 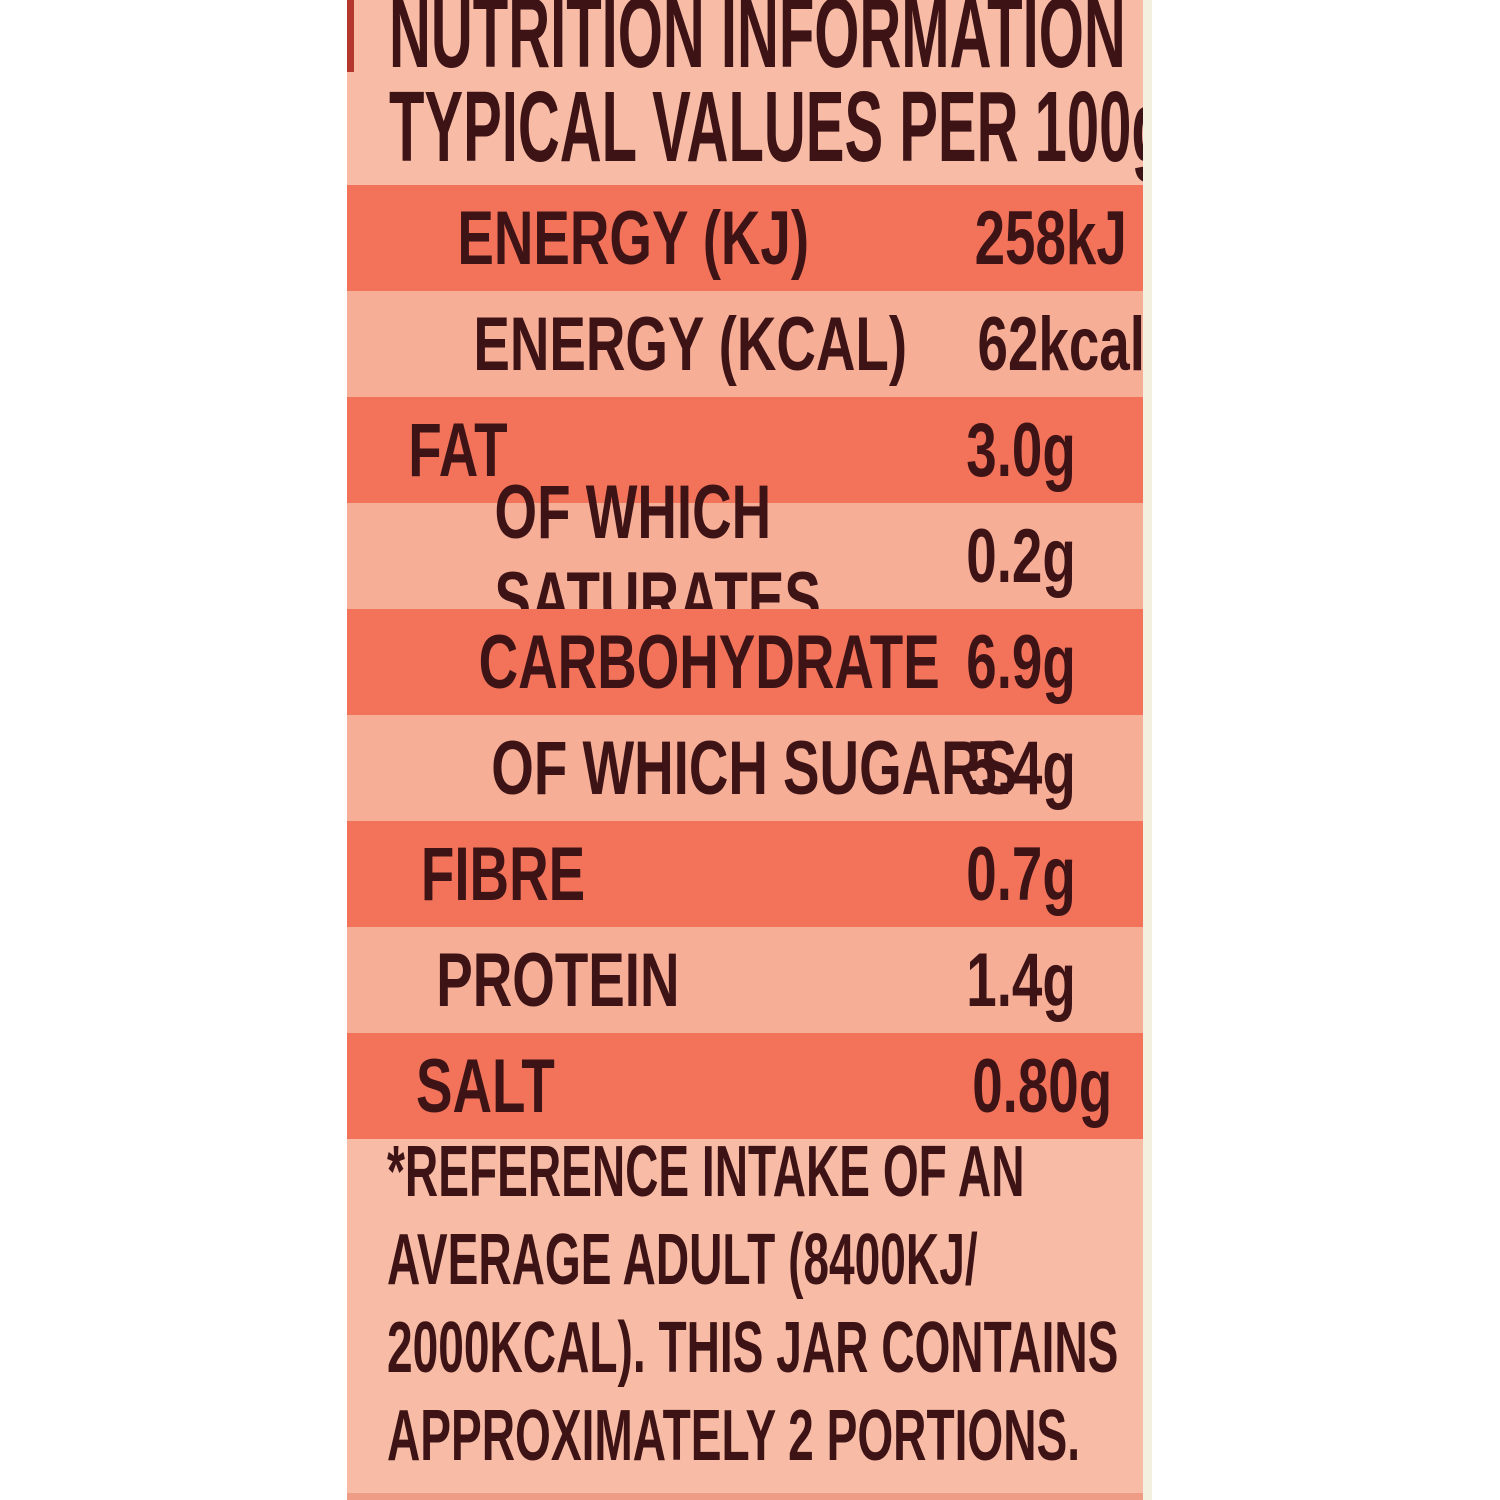 I want to click on nutrition-row-energy-kj: ENERGY (KJ) 258kJ, so click(x=745, y=238).